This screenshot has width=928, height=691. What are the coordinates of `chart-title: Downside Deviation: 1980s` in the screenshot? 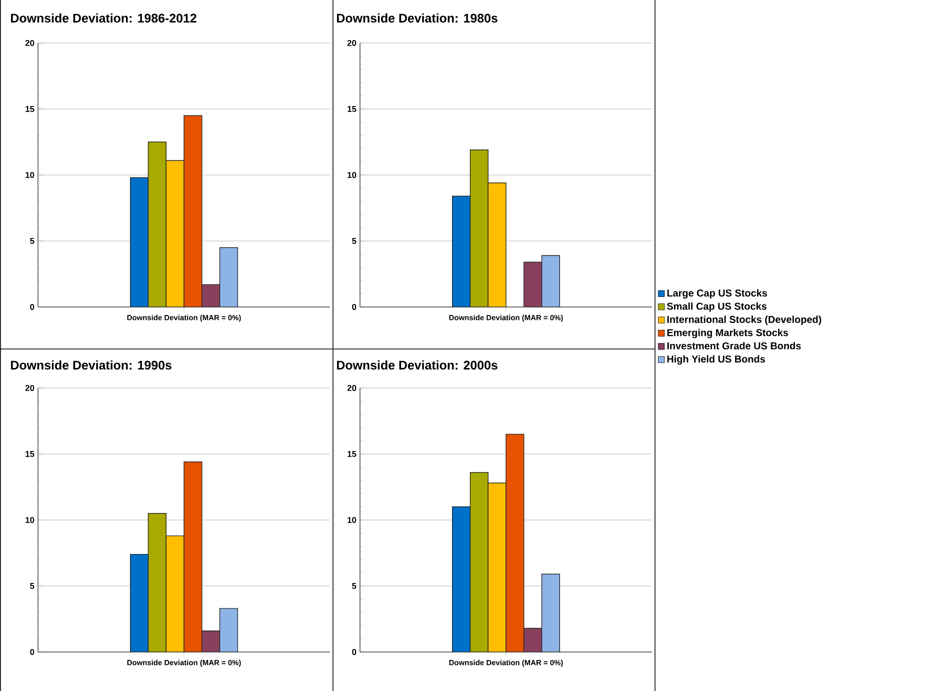 It's located at (417, 18).